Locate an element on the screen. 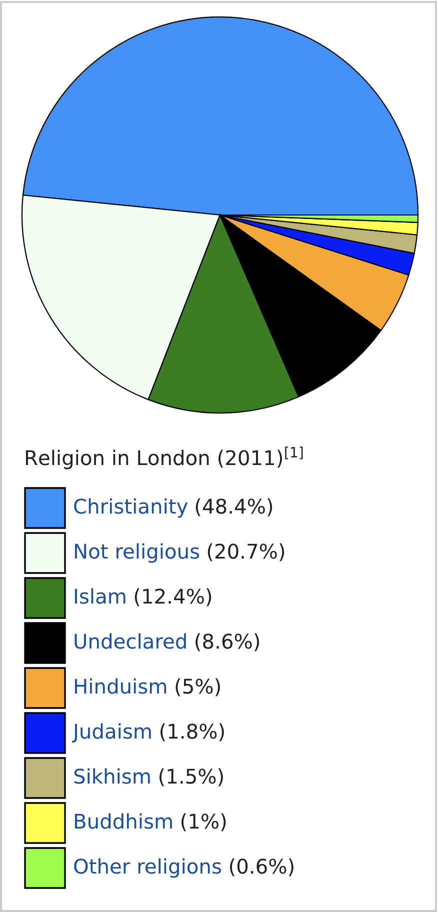 The height and width of the screenshot is (912, 438). data-label: (5%) is located at coordinates (198, 687).